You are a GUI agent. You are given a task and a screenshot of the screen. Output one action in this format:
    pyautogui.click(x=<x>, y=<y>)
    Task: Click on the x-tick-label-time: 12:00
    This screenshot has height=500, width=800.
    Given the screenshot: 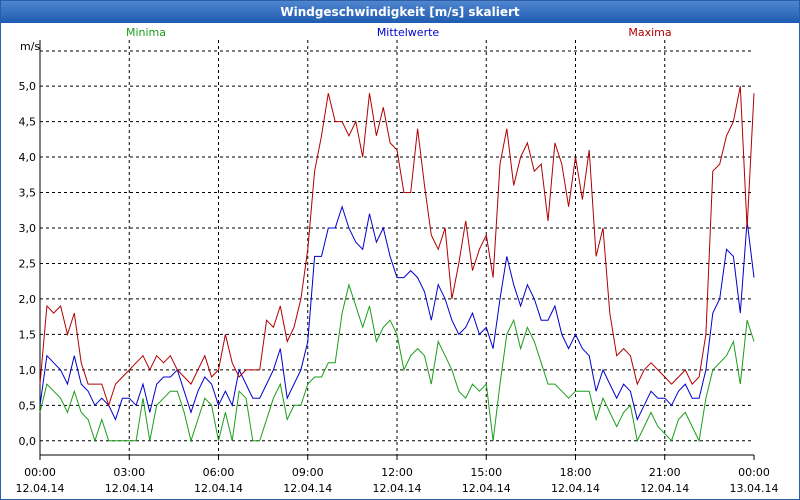 What is the action you would take?
    pyautogui.click(x=397, y=472)
    